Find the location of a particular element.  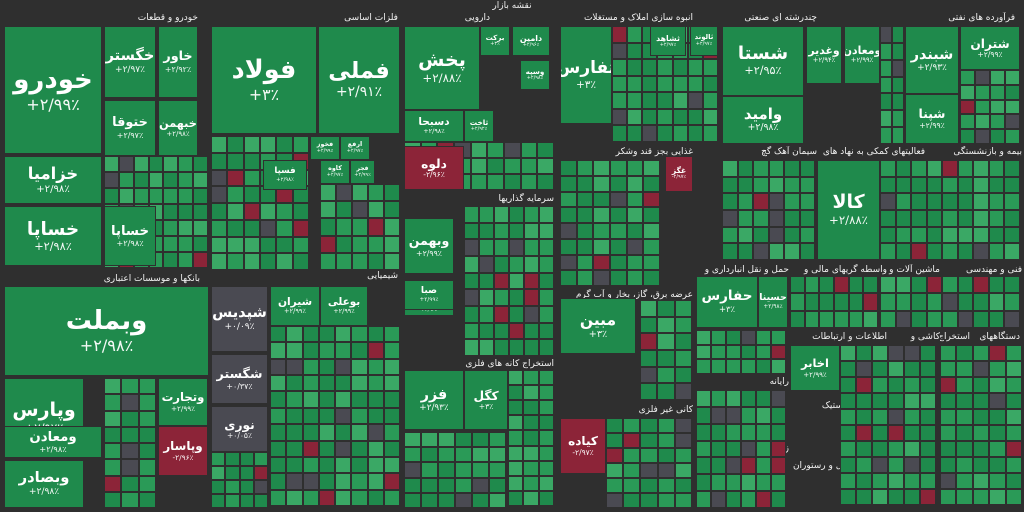

stock-tile: برکت +۳٪ is located at coordinates (495, 41).